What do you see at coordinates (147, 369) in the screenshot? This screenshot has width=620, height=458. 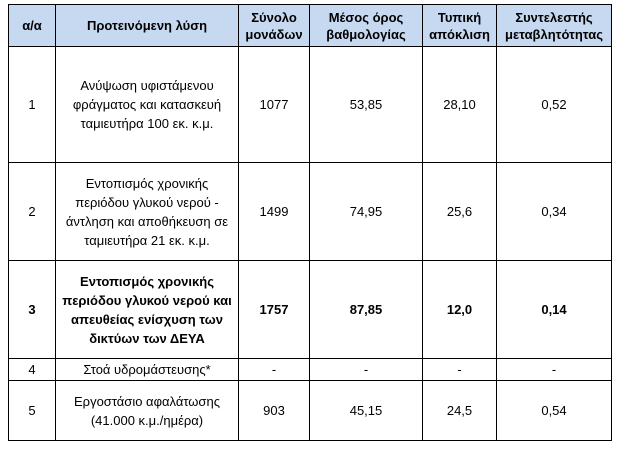 I see `row-solution: Στοά υδρομάστευσης*` at bounding box center [147, 369].